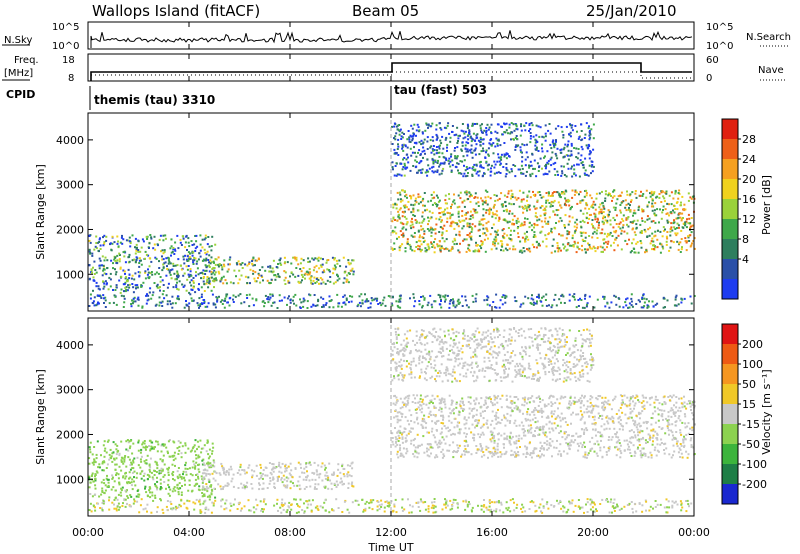  Describe the element at coordinates (391, 75) in the screenshot. I see `nave-trace` at that location.